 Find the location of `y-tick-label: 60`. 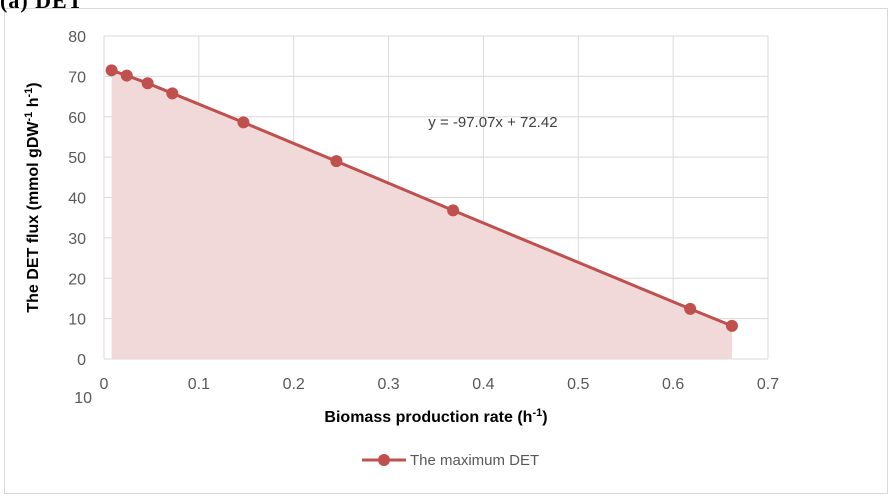

y-tick-label: 60 is located at coordinates (77, 118).